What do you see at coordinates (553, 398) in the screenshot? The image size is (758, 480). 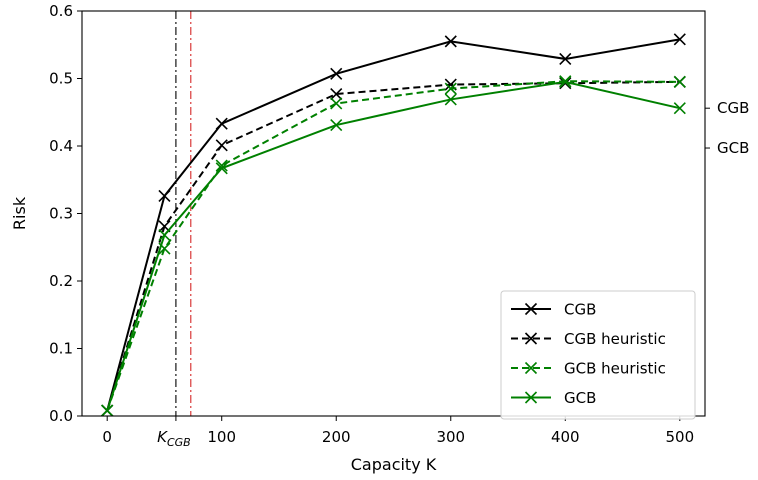 I see `legend-entry: GCB` at bounding box center [553, 398].